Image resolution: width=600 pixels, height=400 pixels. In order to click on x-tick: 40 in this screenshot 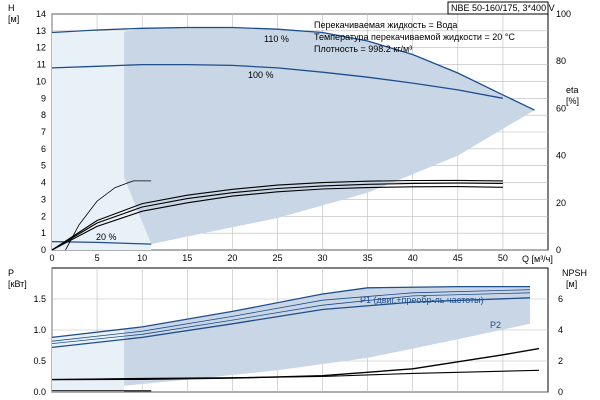, I will do `click(413, 258)`.